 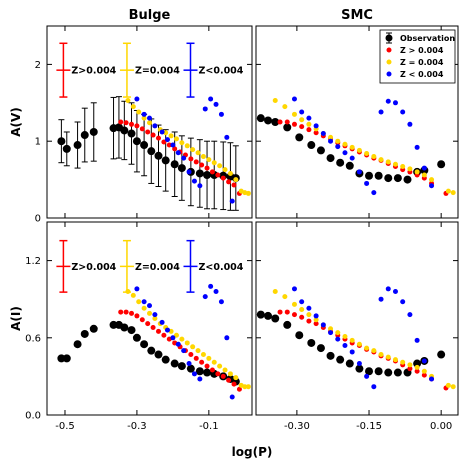 I want to click on y-tick-label: 0.0, so click(x=33, y=416).